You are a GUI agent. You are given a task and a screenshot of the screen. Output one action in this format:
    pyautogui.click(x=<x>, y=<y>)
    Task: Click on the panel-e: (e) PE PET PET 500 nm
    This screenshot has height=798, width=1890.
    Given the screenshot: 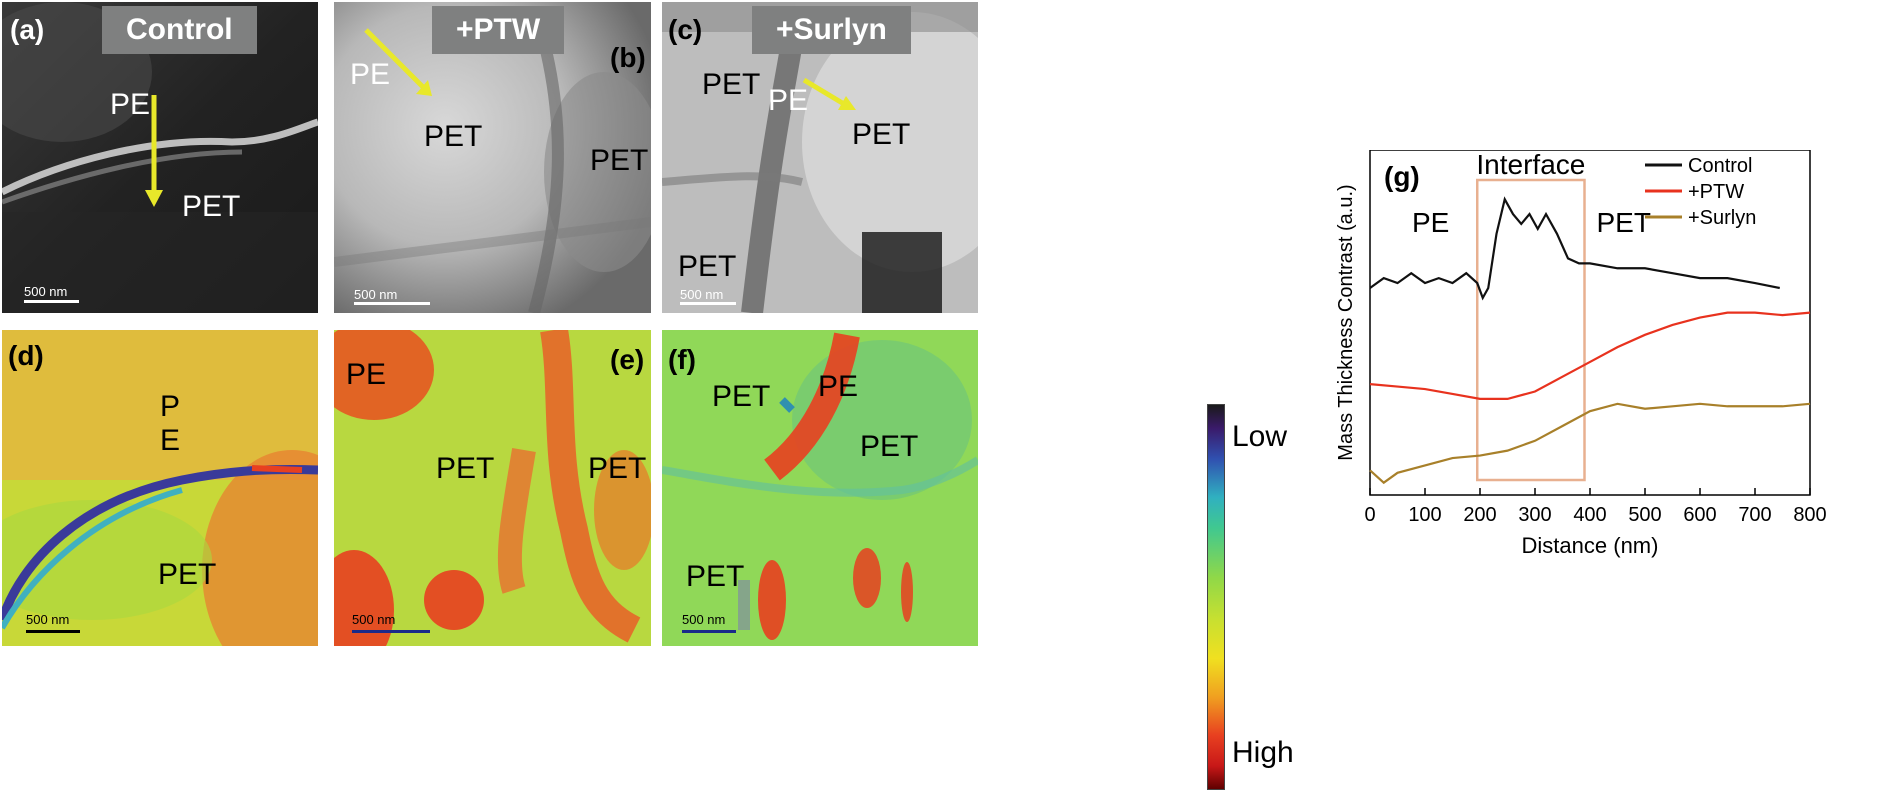 What is the action you would take?
    pyautogui.click(x=492, y=488)
    